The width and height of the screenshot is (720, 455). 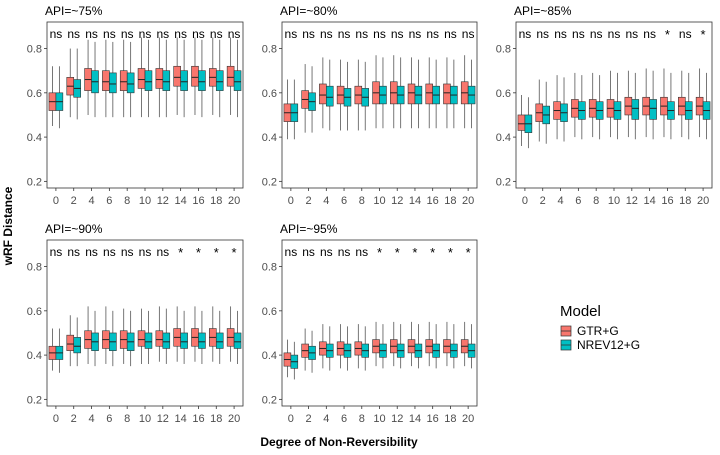 I want to click on y-tick-label: 0.8, so click(x=503, y=50).